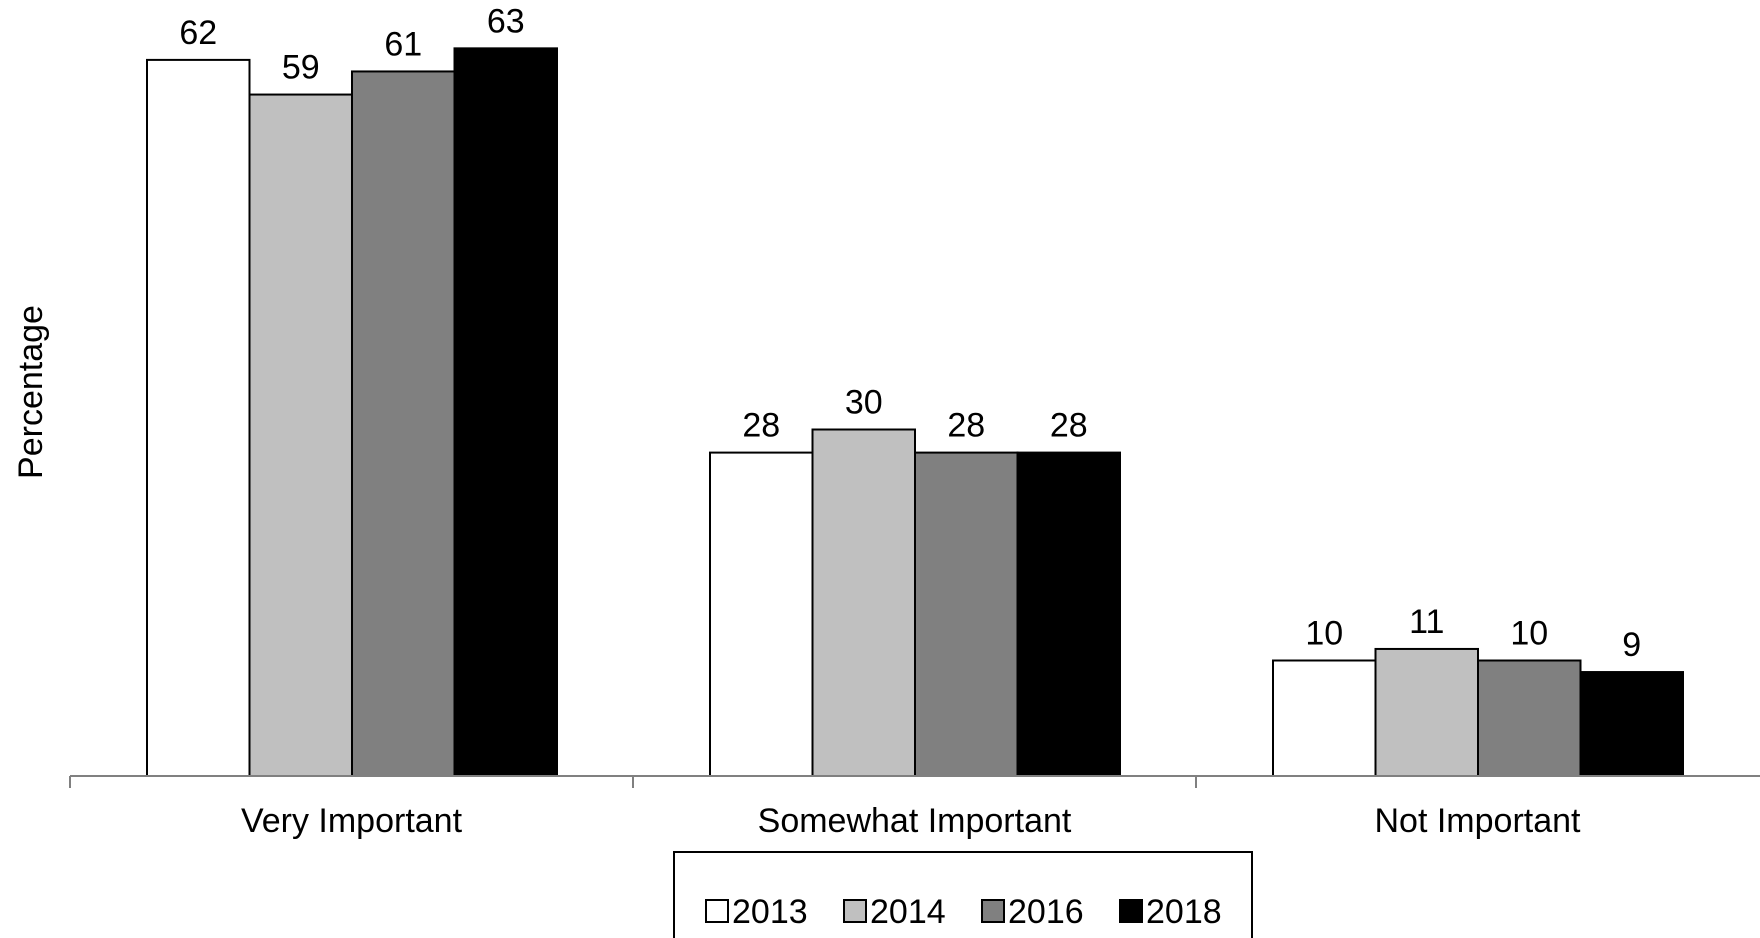 This screenshot has height=938, width=1760. What do you see at coordinates (864, 403) in the screenshot?
I see `value-label-2014-somewhat-important: 30` at bounding box center [864, 403].